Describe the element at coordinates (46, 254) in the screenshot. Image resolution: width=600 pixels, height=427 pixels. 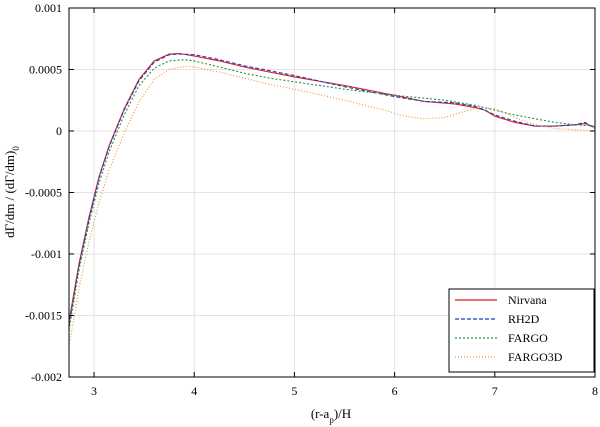
I see `y-tick-label: -0.001` at that location.